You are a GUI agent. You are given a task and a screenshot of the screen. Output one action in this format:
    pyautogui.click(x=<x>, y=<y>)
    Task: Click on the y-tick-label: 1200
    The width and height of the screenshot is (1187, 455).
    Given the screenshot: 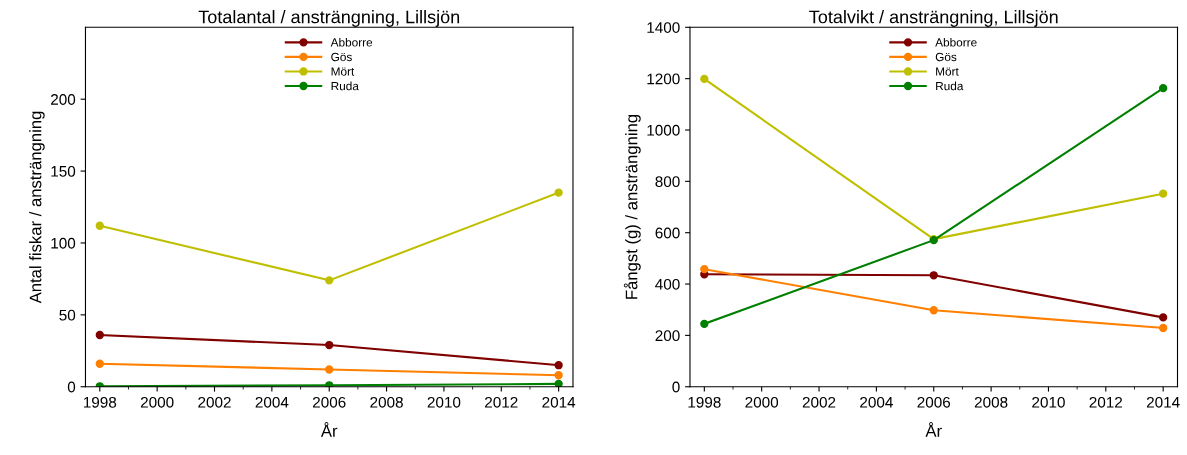 What is the action you would take?
    pyautogui.click(x=663, y=79)
    